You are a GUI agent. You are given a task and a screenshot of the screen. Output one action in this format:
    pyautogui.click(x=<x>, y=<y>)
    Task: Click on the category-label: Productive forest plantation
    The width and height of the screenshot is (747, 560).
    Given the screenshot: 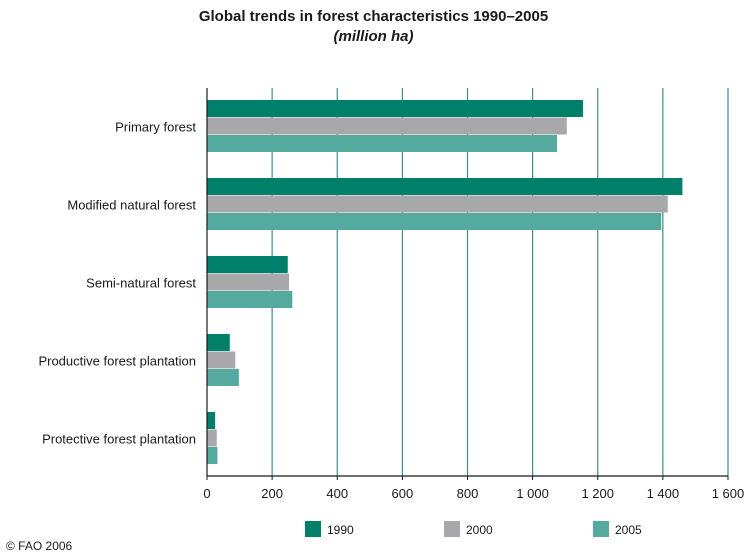 What is the action you would take?
    pyautogui.click(x=117, y=360)
    